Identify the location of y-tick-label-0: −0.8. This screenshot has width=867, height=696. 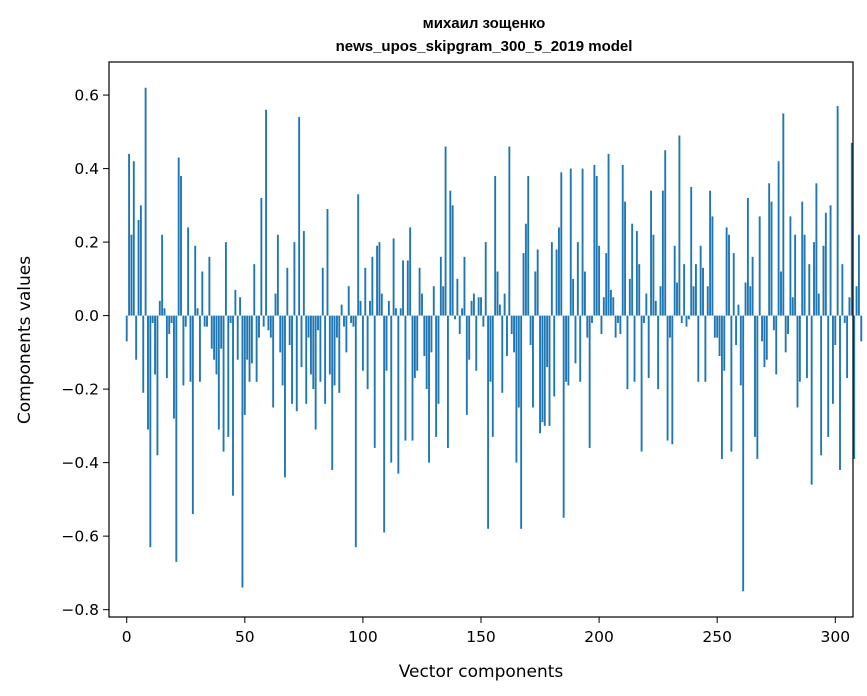
(80, 610).